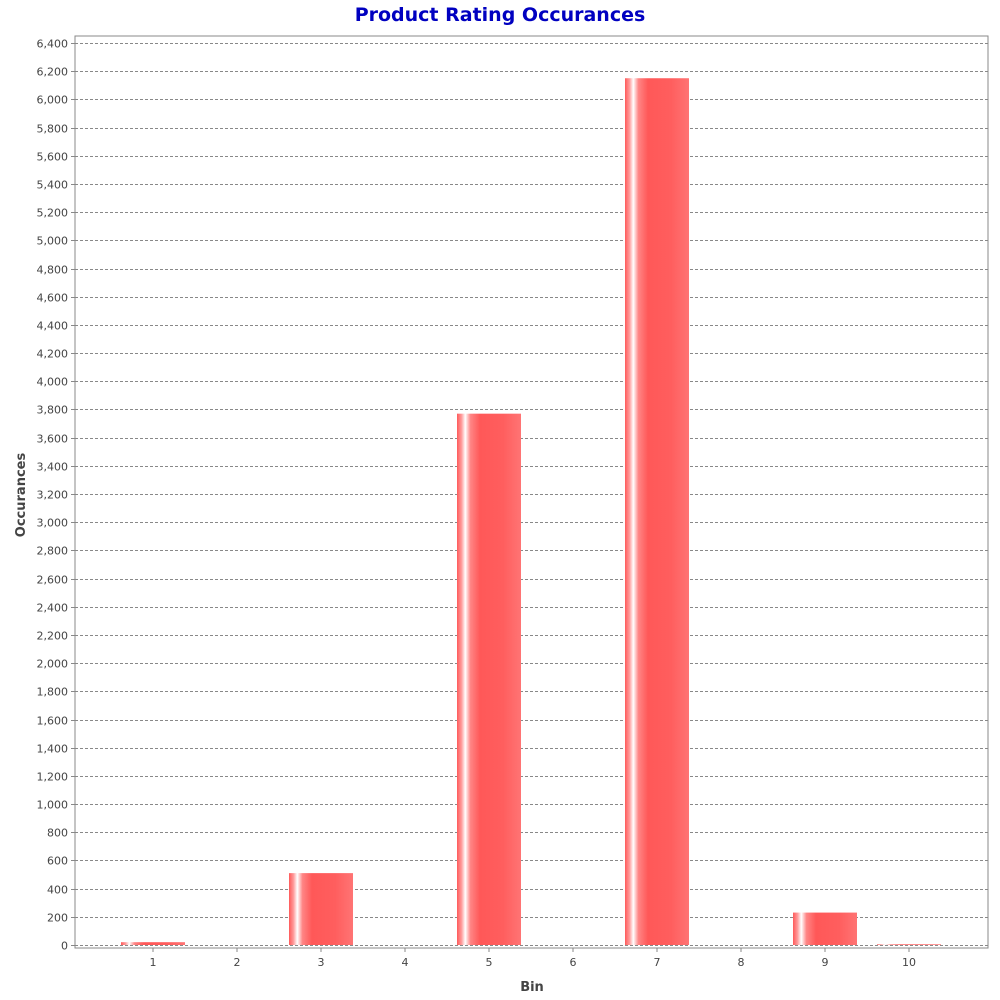 The width and height of the screenshot is (1000, 1000). Describe the element at coordinates (53, 467) in the screenshot. I see `y-tick-label: 3,400` at that location.